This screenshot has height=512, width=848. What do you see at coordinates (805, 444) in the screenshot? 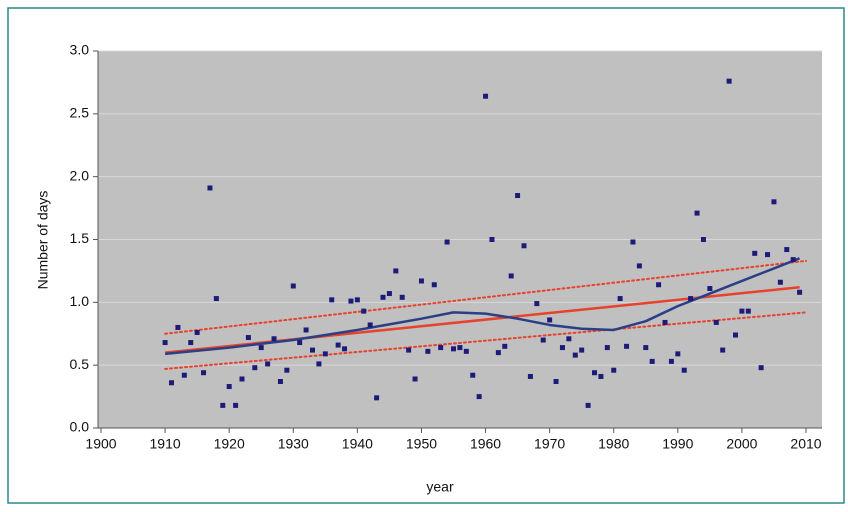
I see `x-tick-label: 2010` at bounding box center [805, 444].